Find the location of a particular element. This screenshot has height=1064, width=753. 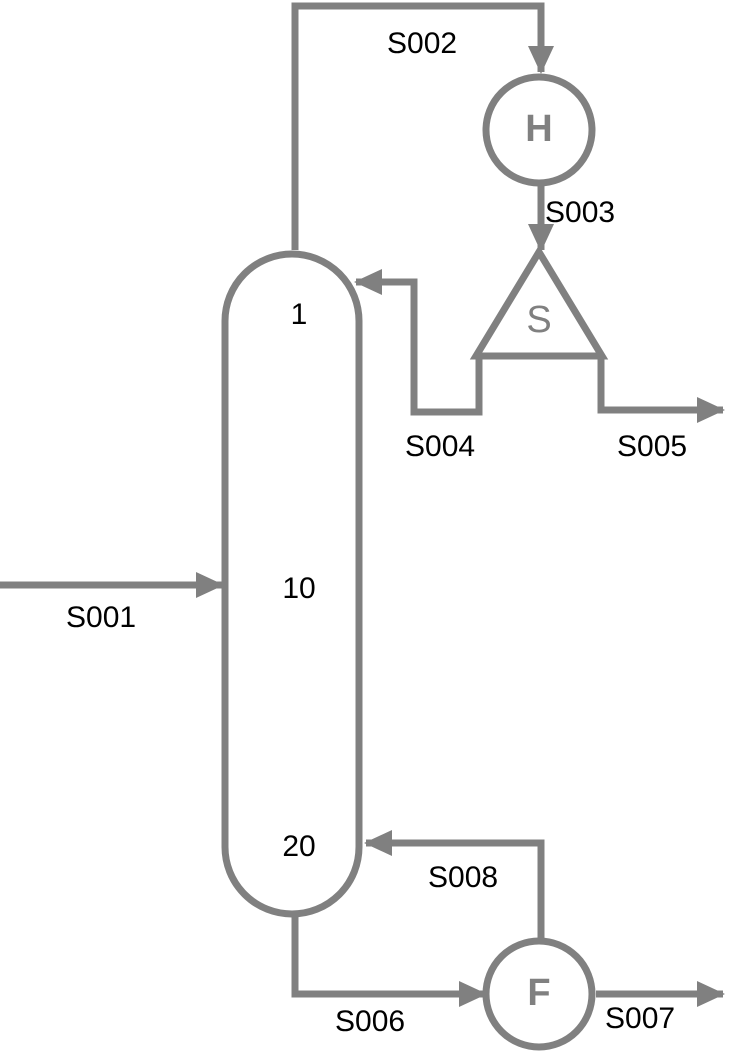

stream-s007-label: S007 is located at coordinates (640, 1018).